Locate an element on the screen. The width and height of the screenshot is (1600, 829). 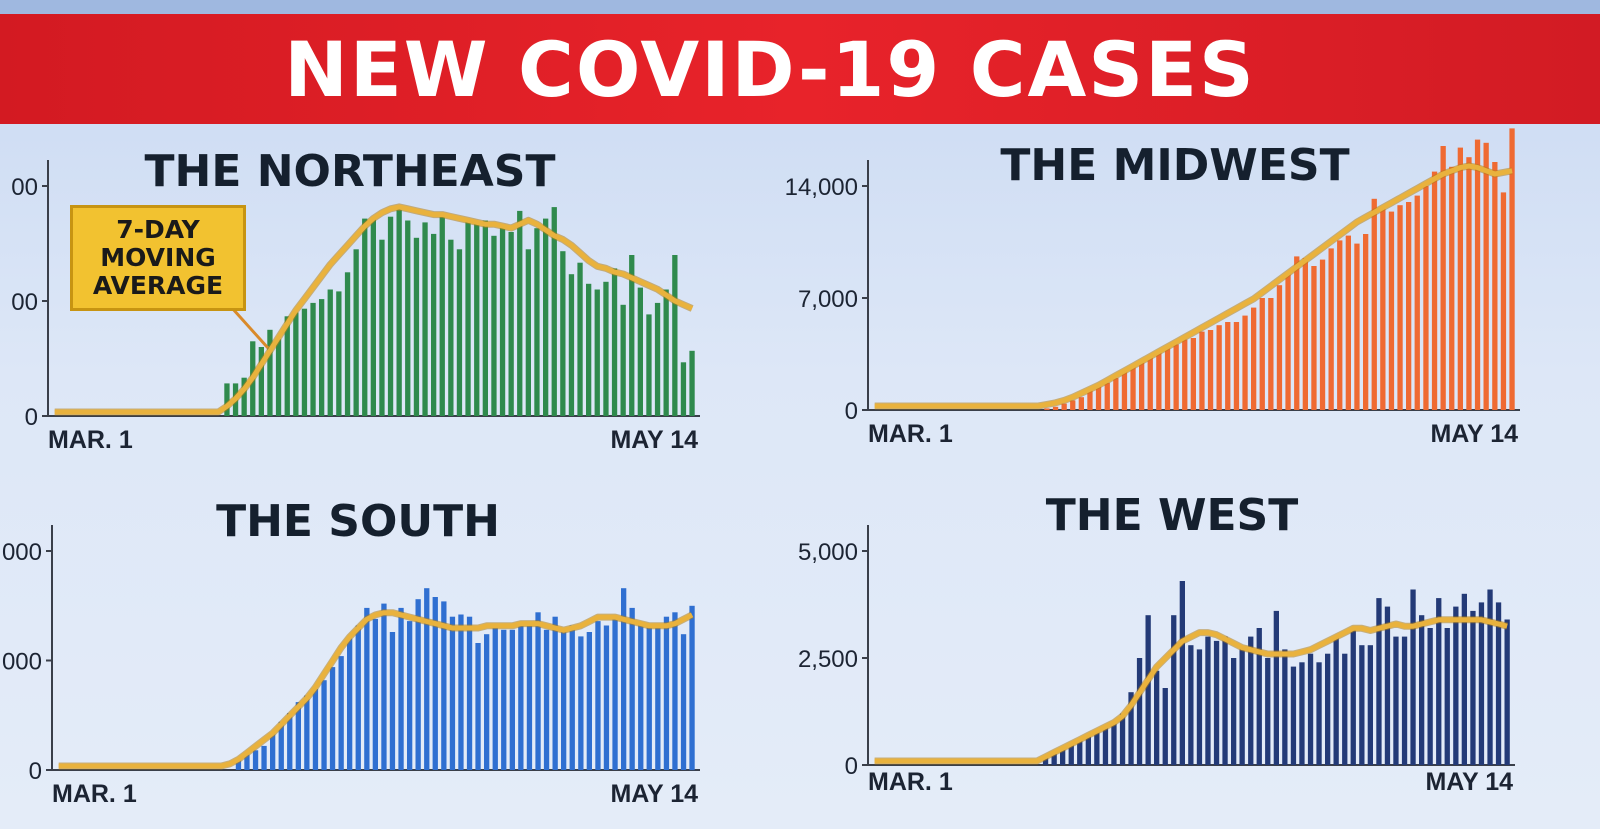
panel-title: THE NORTHEAST is located at coordinates (350, 171).